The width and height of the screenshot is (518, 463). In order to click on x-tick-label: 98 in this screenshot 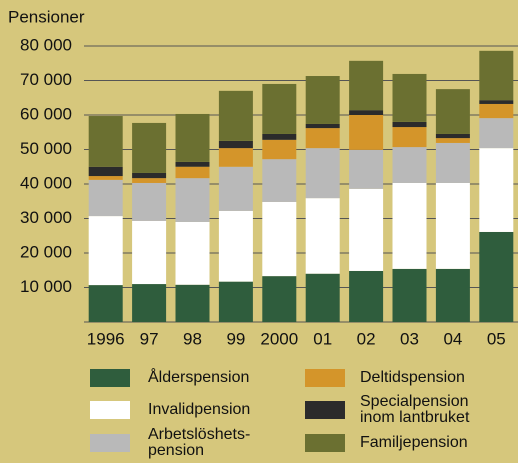, I will do `click(192, 338)`.